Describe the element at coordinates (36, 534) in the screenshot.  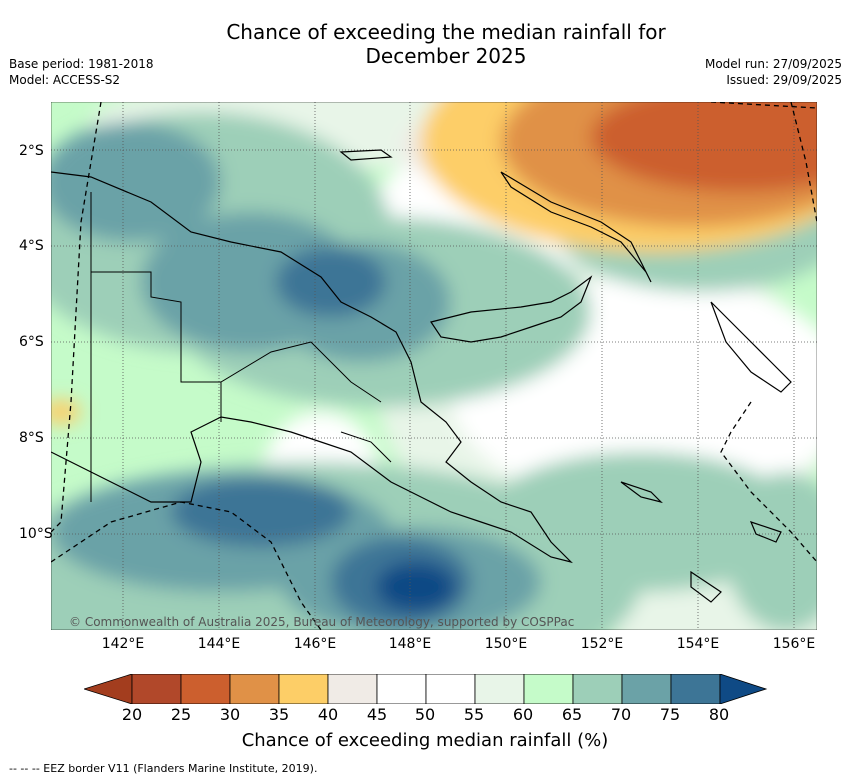
I see `lat-label-10s: 10°S` at that location.